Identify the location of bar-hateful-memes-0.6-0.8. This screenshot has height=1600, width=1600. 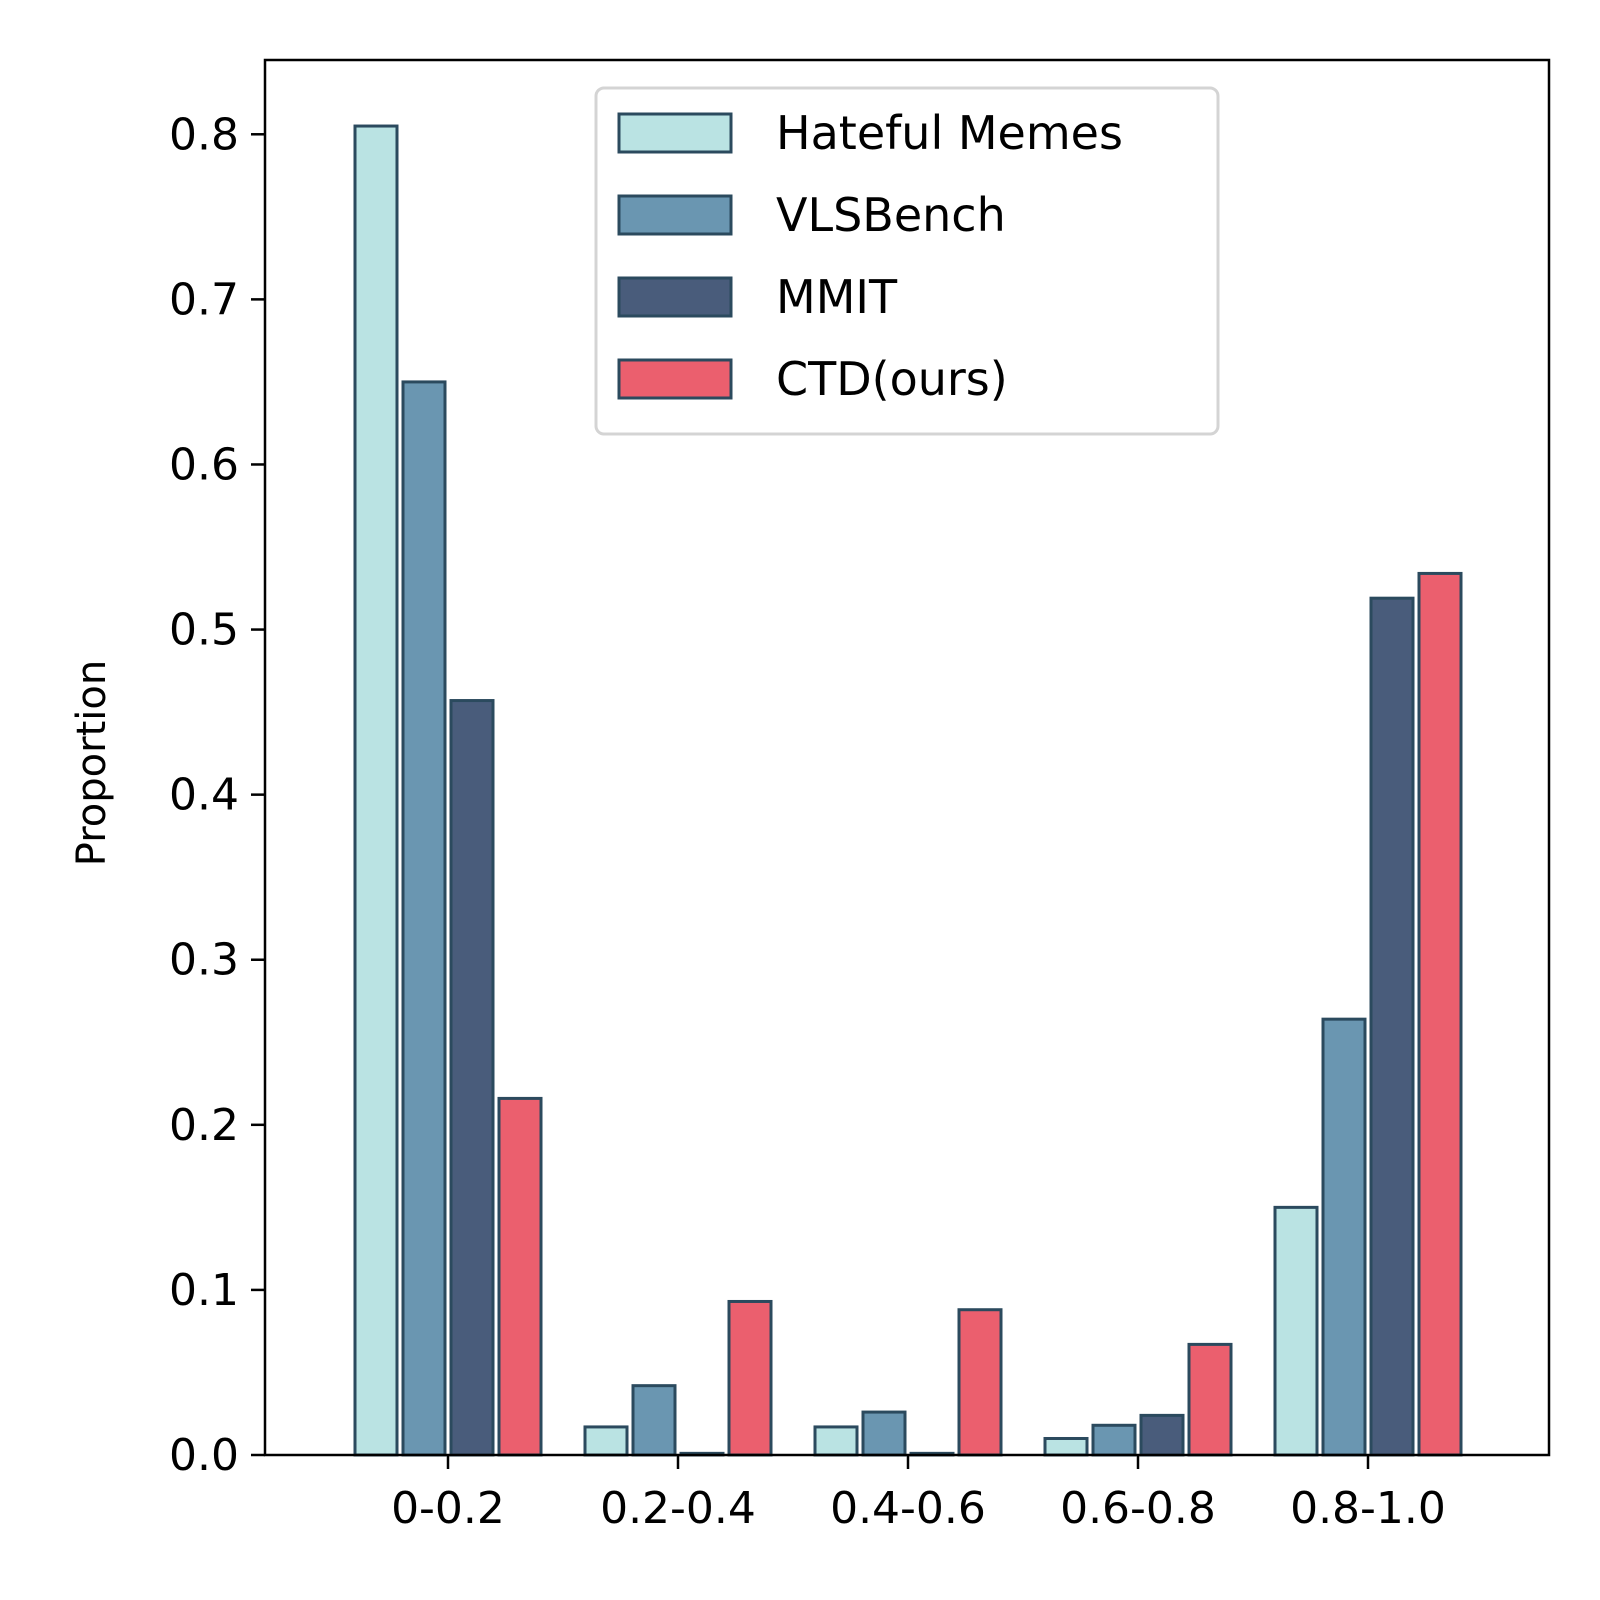
(1066, 1446).